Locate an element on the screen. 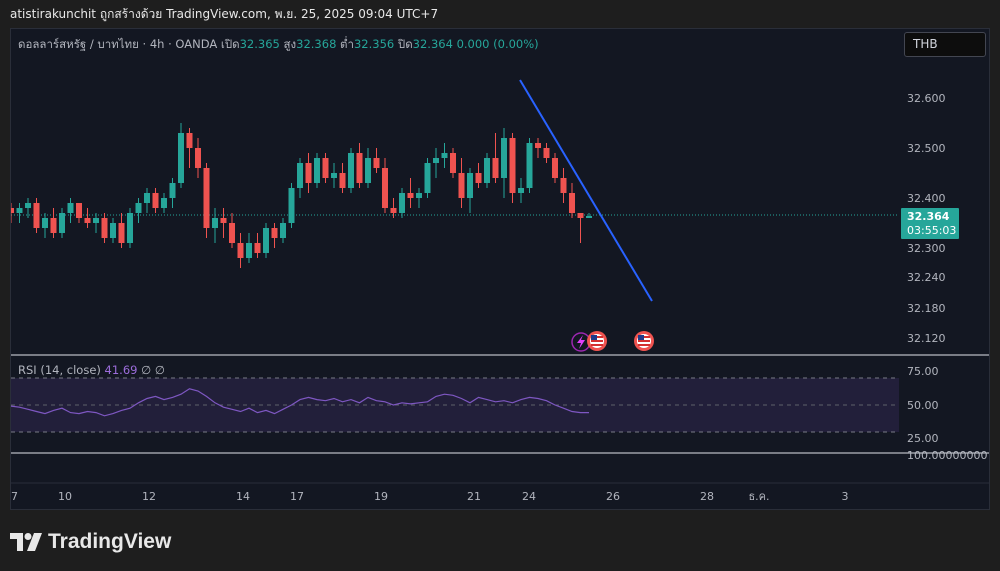  low-value: 32.356 is located at coordinates (374, 44).